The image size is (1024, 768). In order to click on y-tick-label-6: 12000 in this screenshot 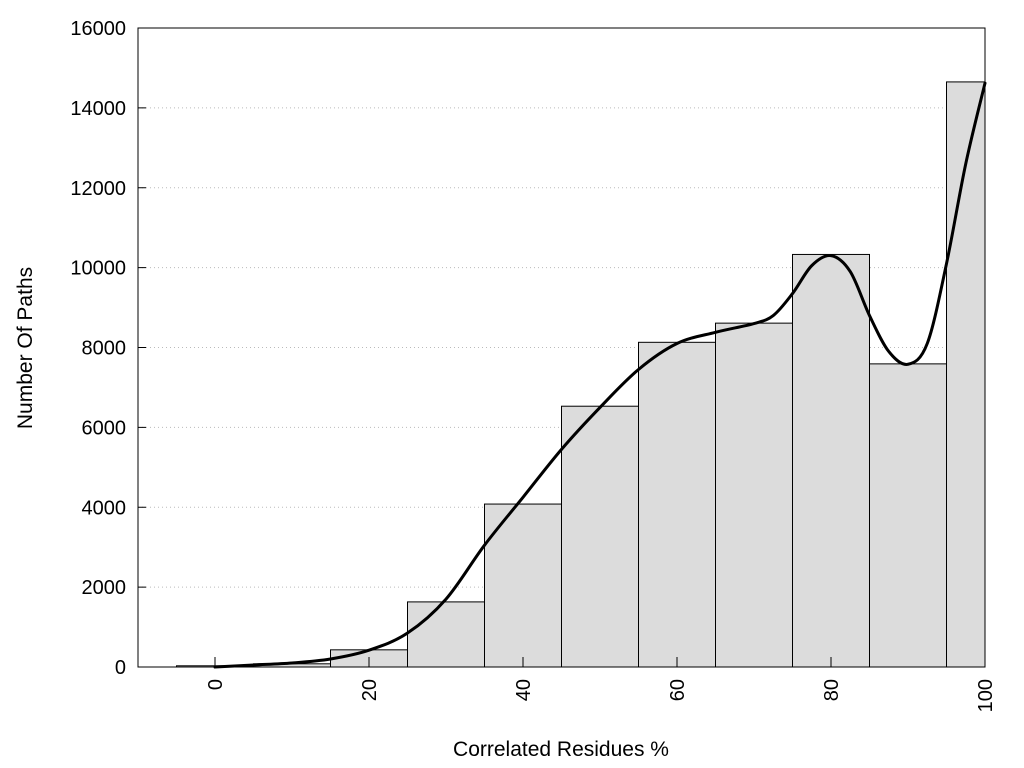, I will do `click(98, 189)`.